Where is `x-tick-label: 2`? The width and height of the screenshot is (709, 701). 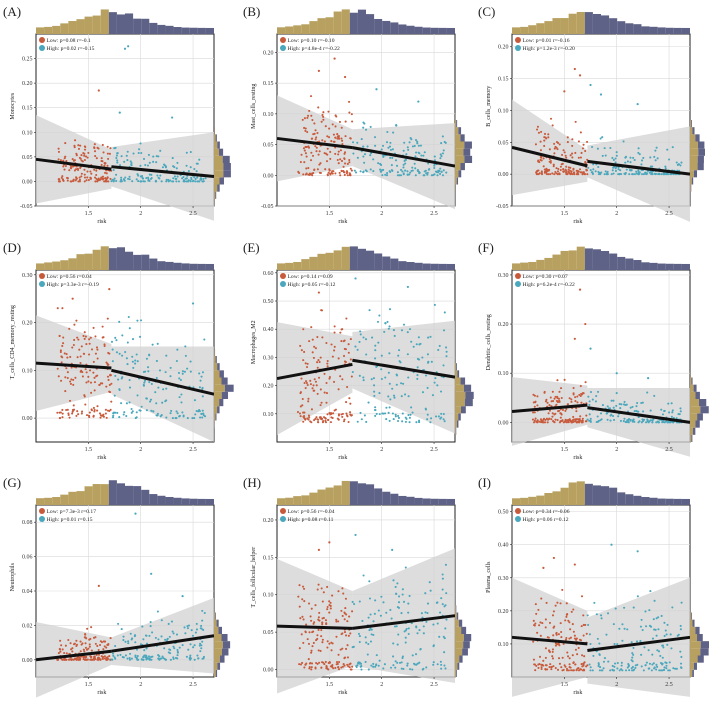 x-tick-label: 2 is located at coordinates (381, 214).